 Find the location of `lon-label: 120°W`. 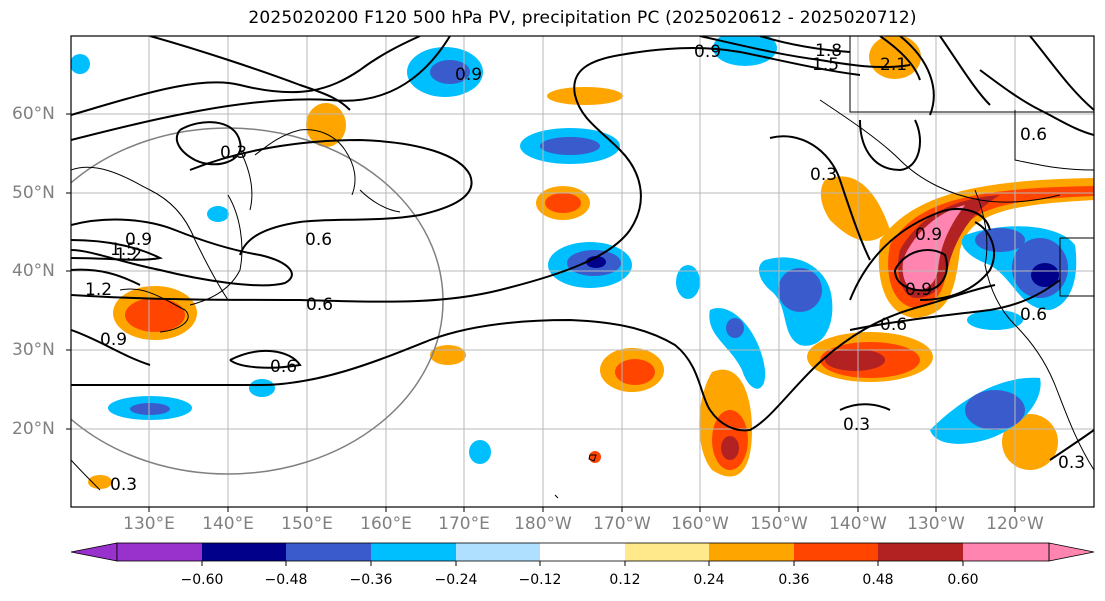

lon-label: 120°W is located at coordinates (1015, 524).